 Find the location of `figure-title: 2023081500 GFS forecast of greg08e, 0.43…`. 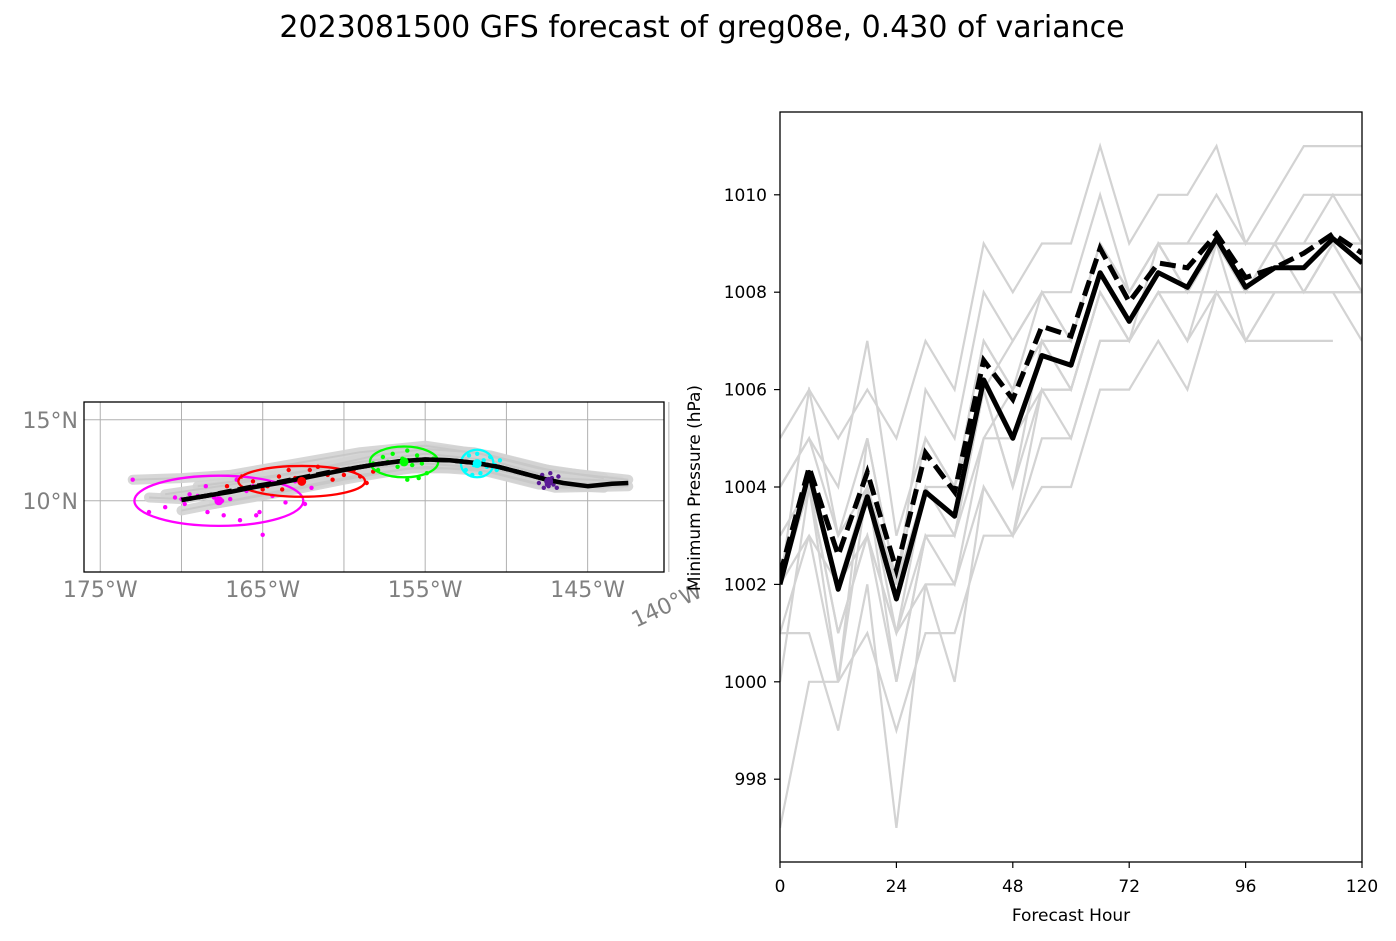

figure-title: 2023081500 GFS forecast of greg08e, 0.43… is located at coordinates (702, 27).